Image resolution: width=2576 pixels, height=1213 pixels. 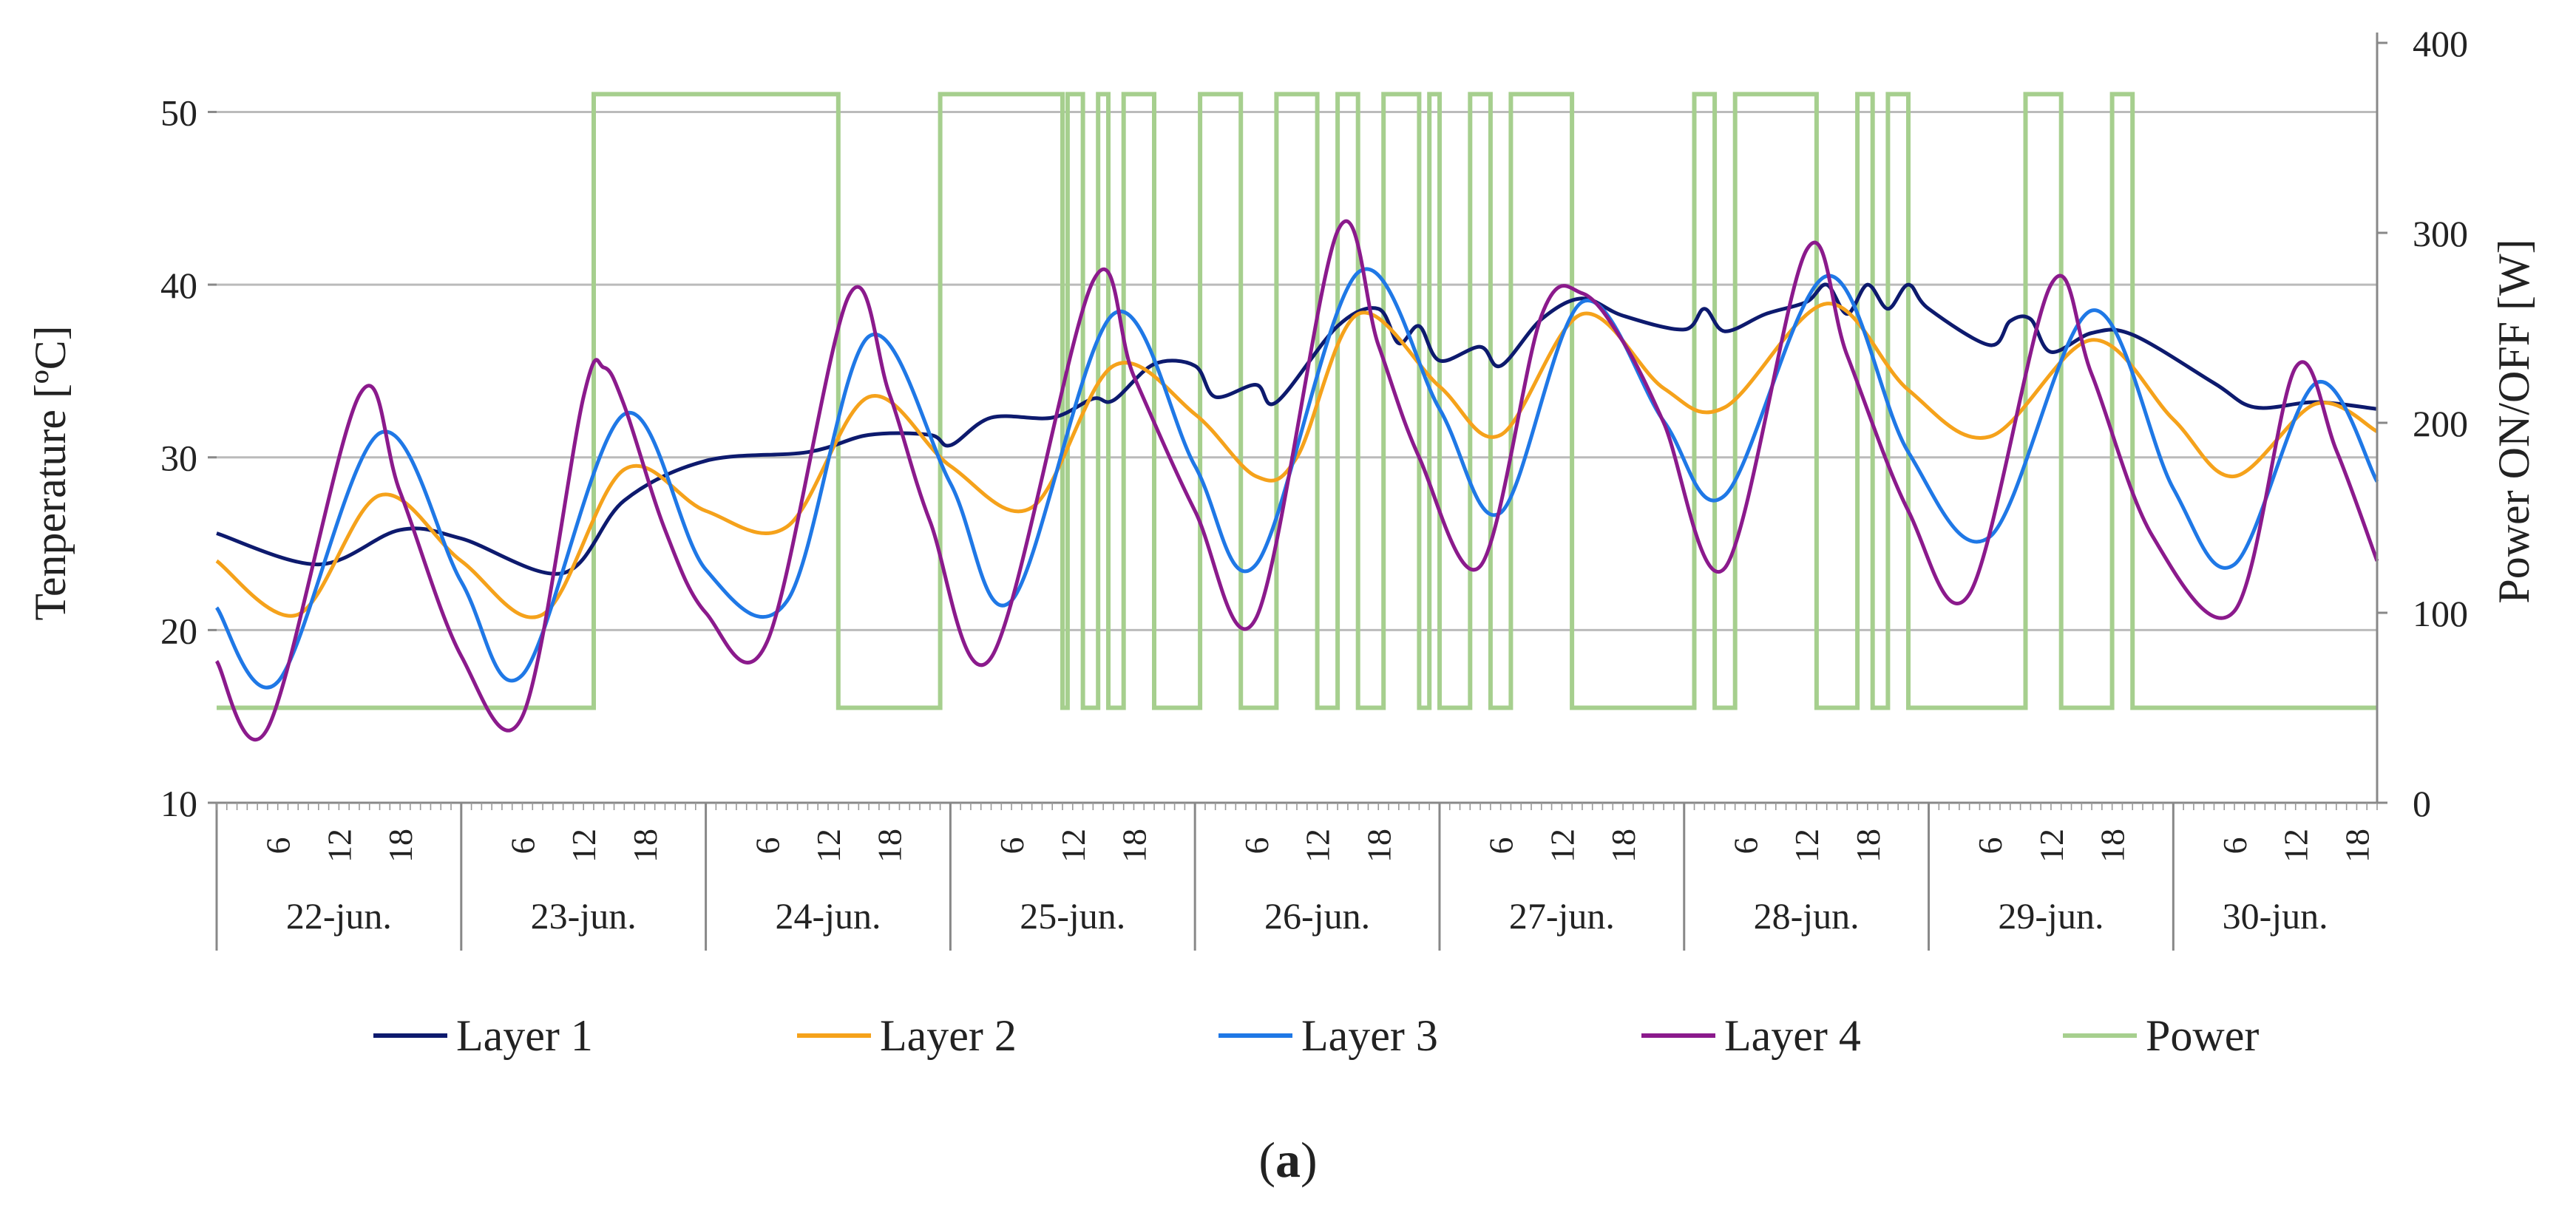 What do you see at coordinates (828, 916) in the screenshot?
I see `x-day-label: 24-jun.` at bounding box center [828, 916].